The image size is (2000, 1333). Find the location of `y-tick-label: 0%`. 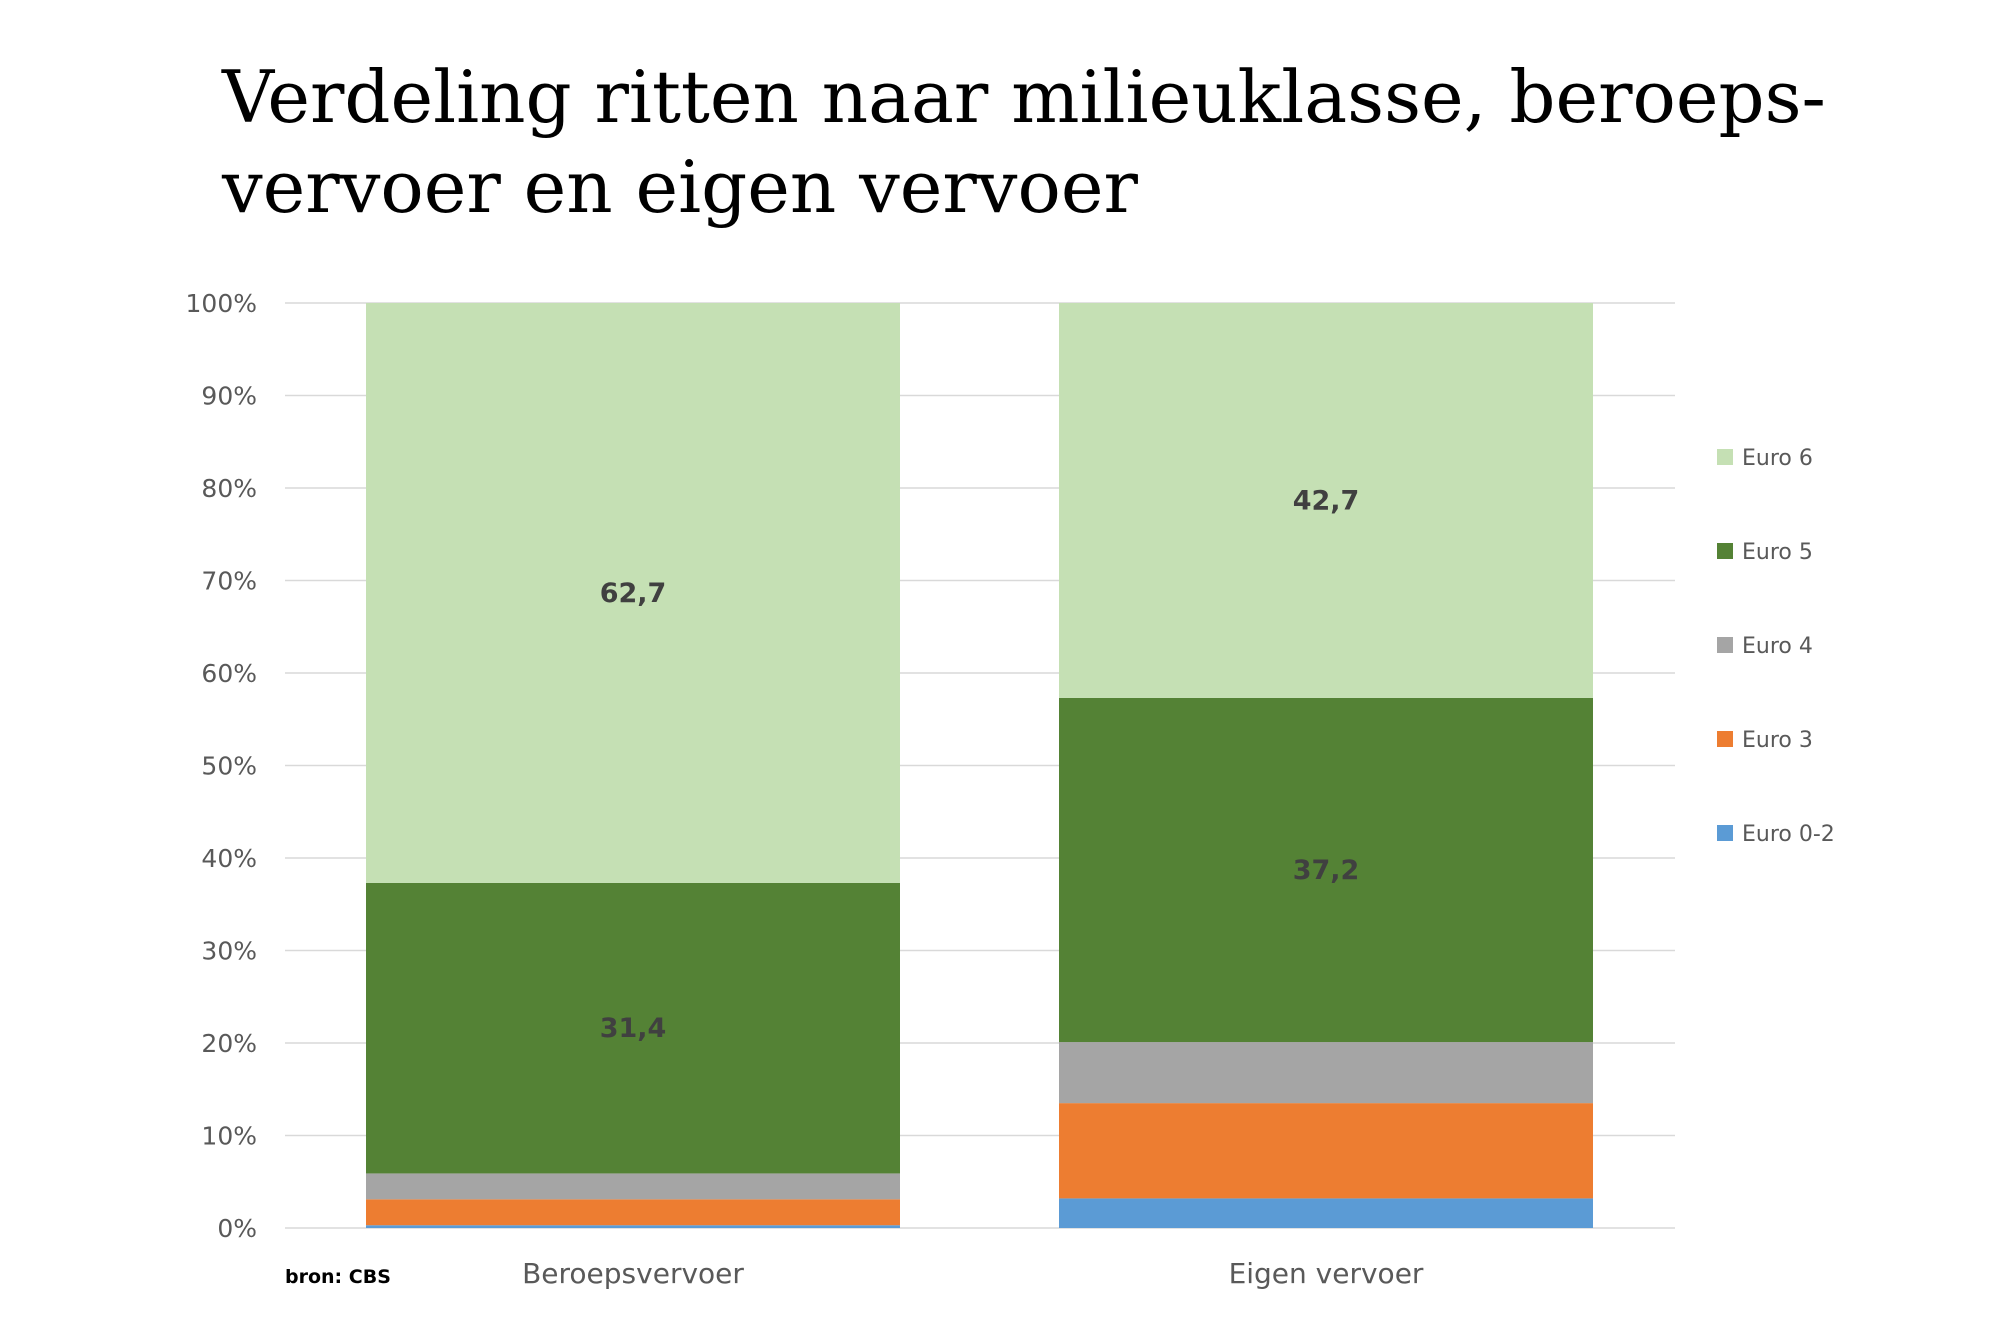

y-tick-label: 0% is located at coordinates (237, 1228).